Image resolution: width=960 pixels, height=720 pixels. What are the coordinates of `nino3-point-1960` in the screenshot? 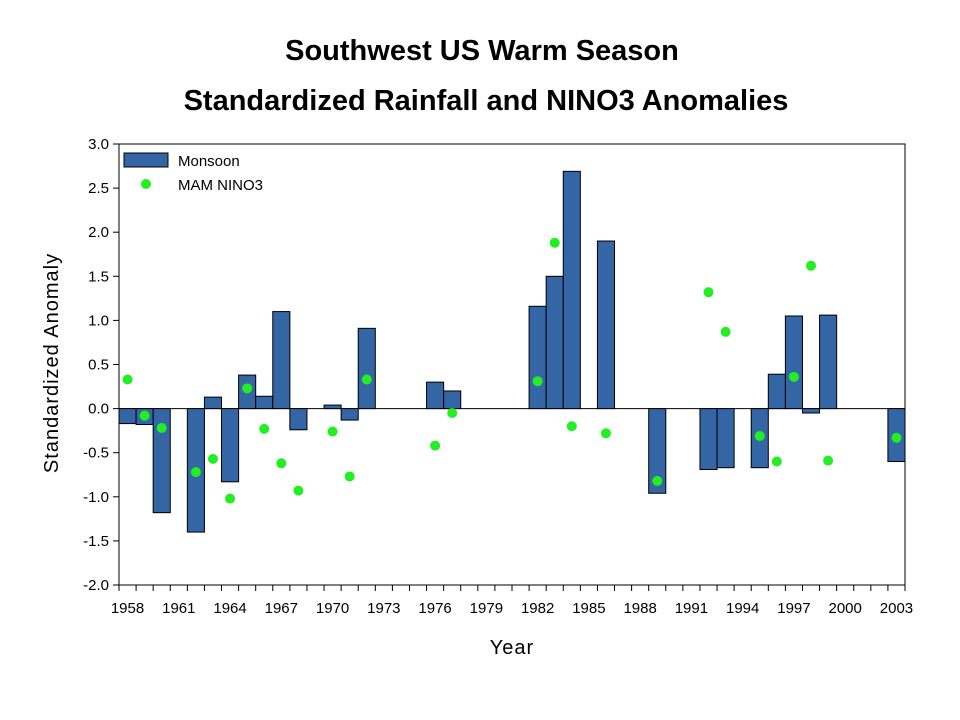 It's located at (161, 428).